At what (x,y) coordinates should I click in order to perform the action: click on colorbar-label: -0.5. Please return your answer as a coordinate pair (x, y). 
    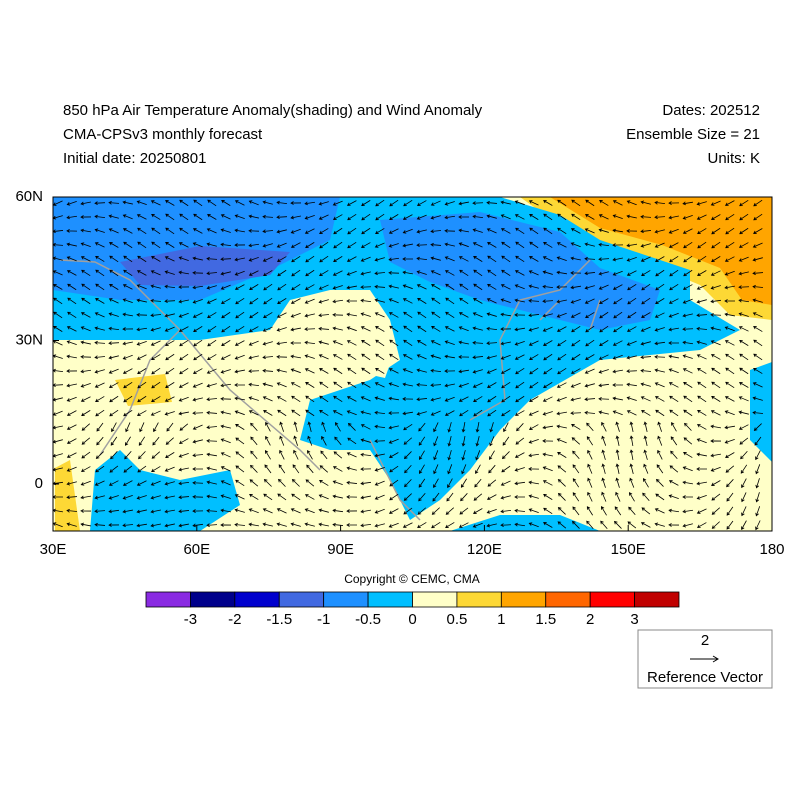
    Looking at the image, I should click on (368, 619).